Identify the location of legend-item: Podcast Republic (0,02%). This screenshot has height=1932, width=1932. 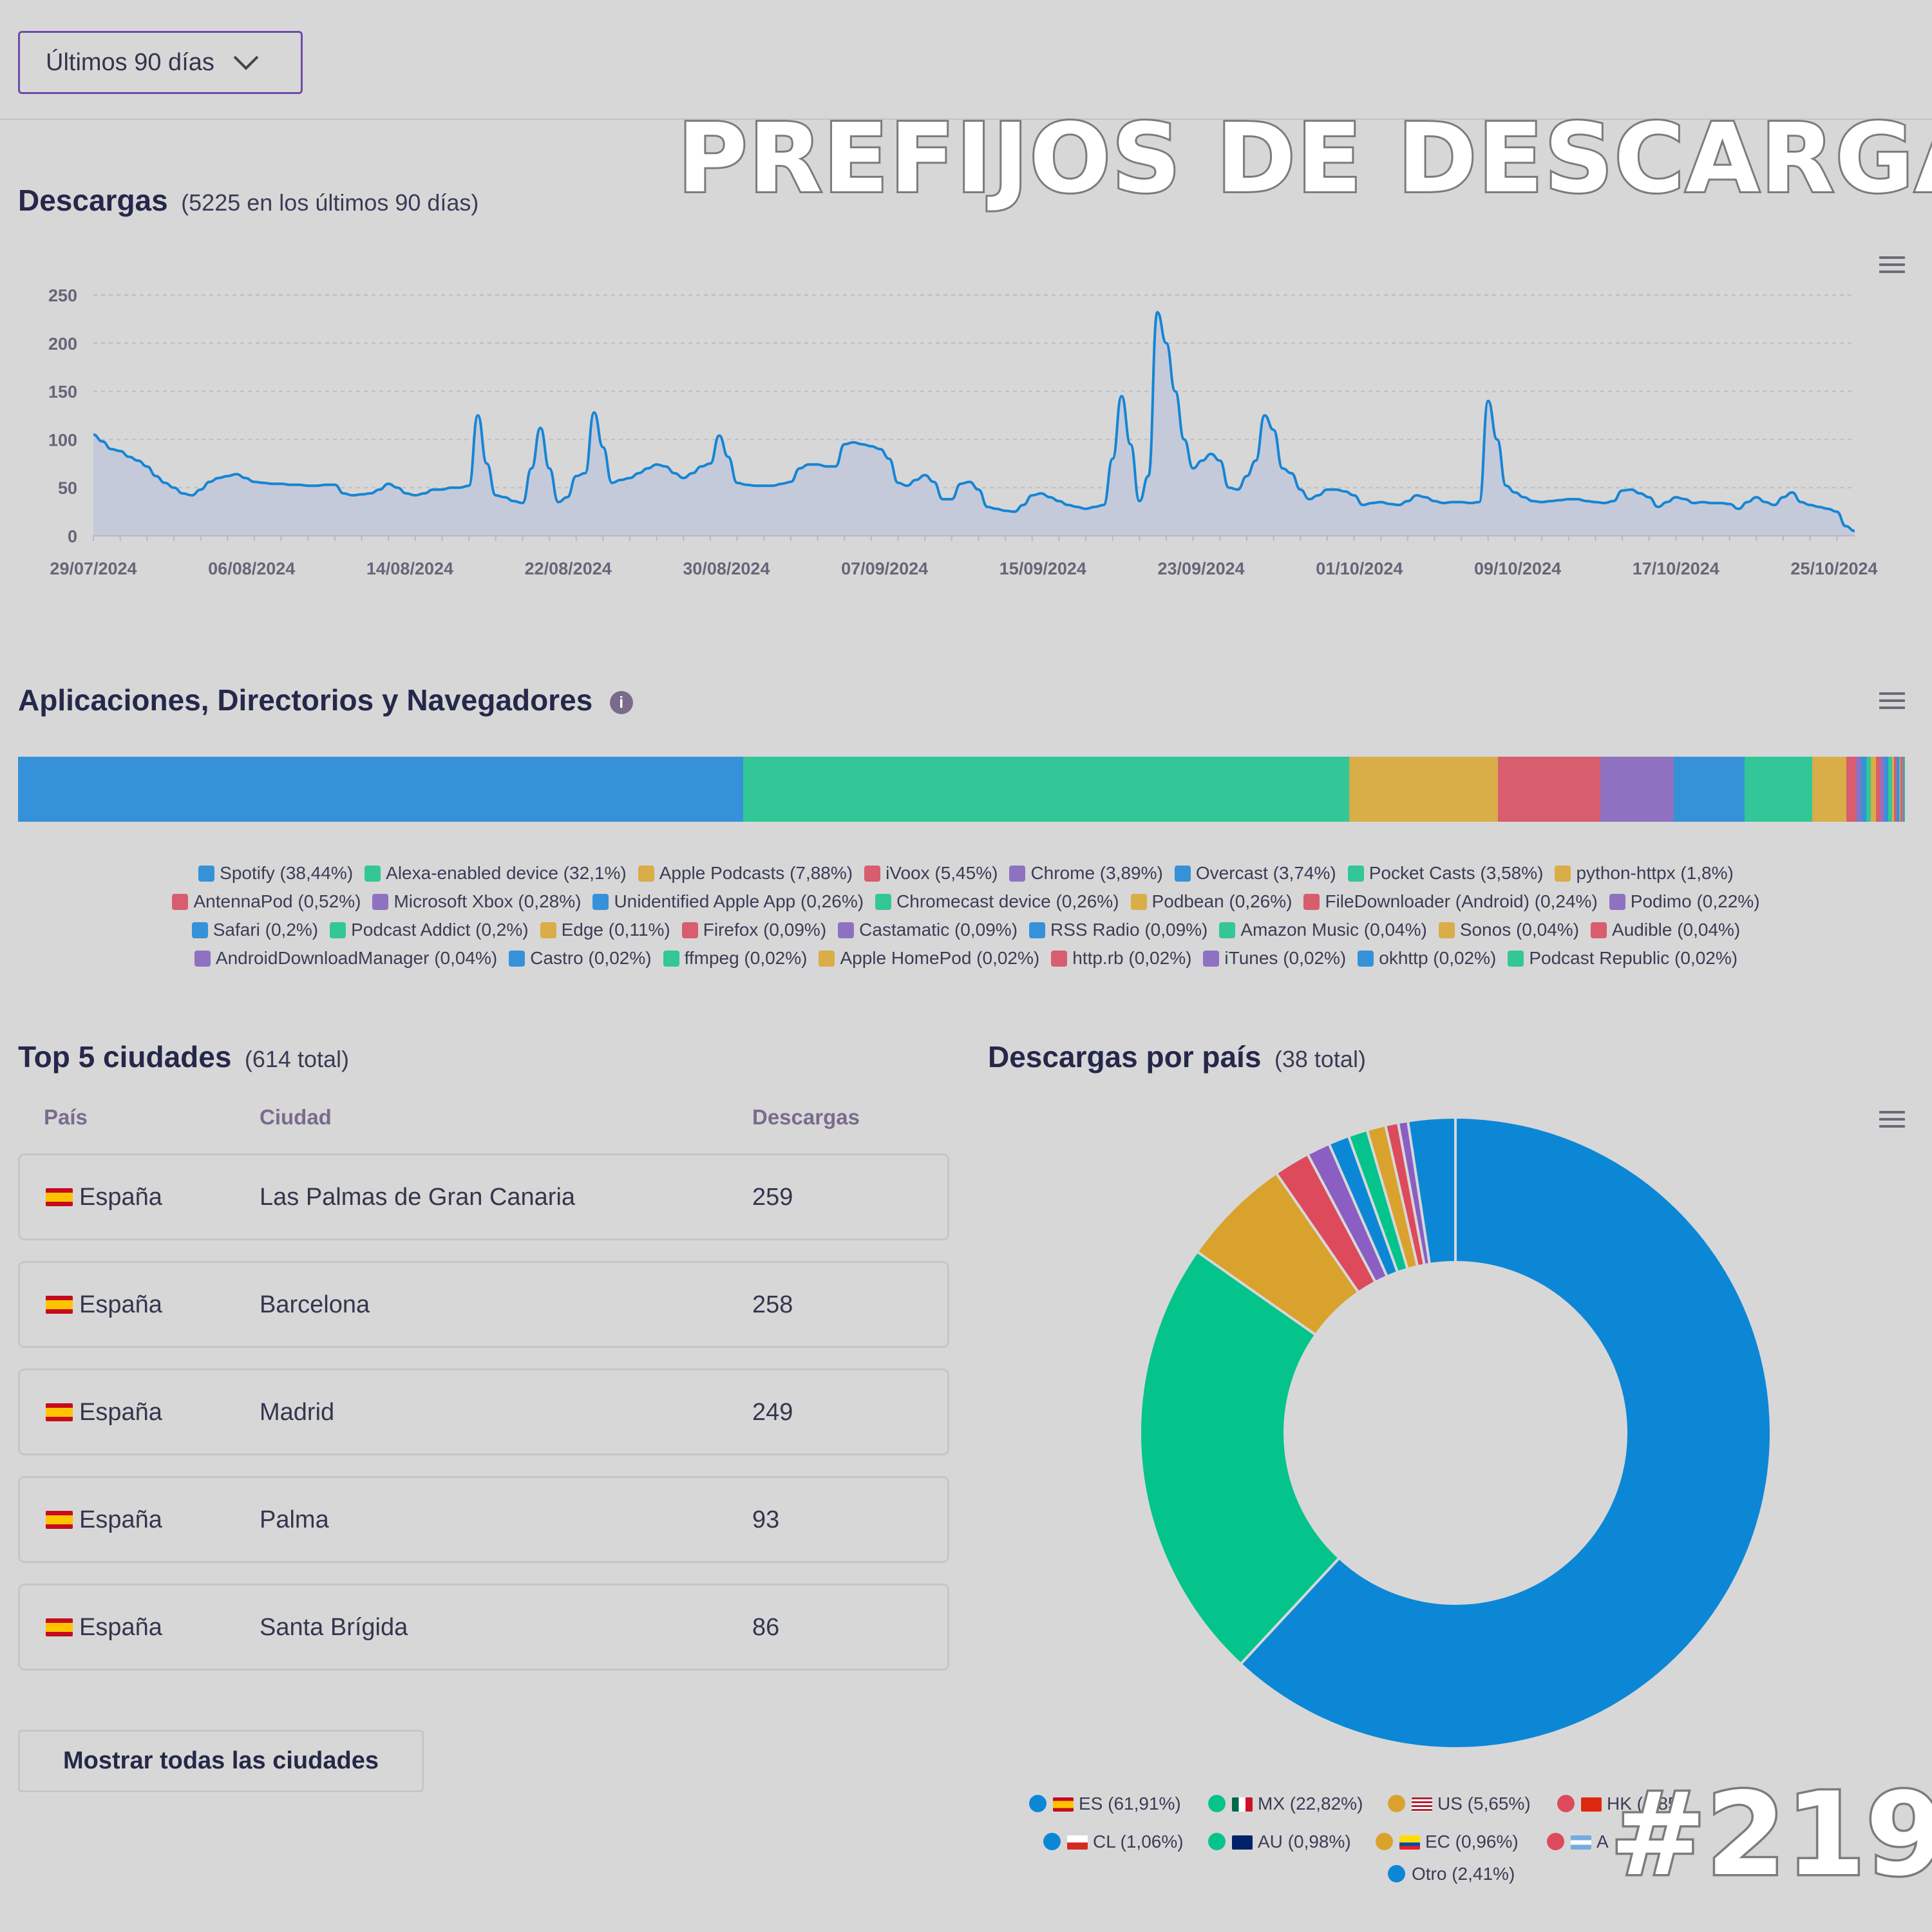
(1623, 958).